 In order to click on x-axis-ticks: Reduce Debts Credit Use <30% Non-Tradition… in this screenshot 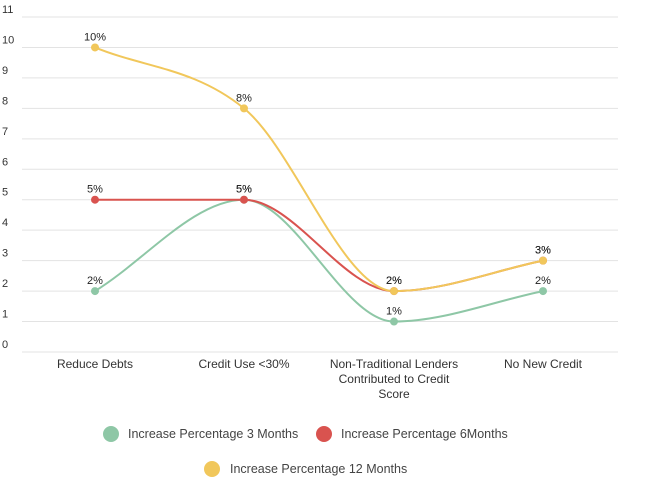, I will do `click(320, 379)`.